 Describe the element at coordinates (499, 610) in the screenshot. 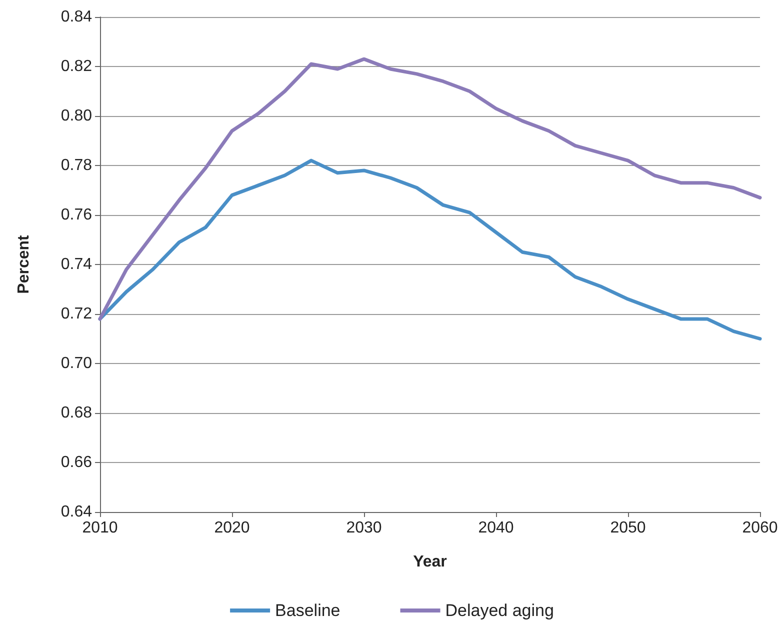

I see `legend-label: Delayed aging` at that location.